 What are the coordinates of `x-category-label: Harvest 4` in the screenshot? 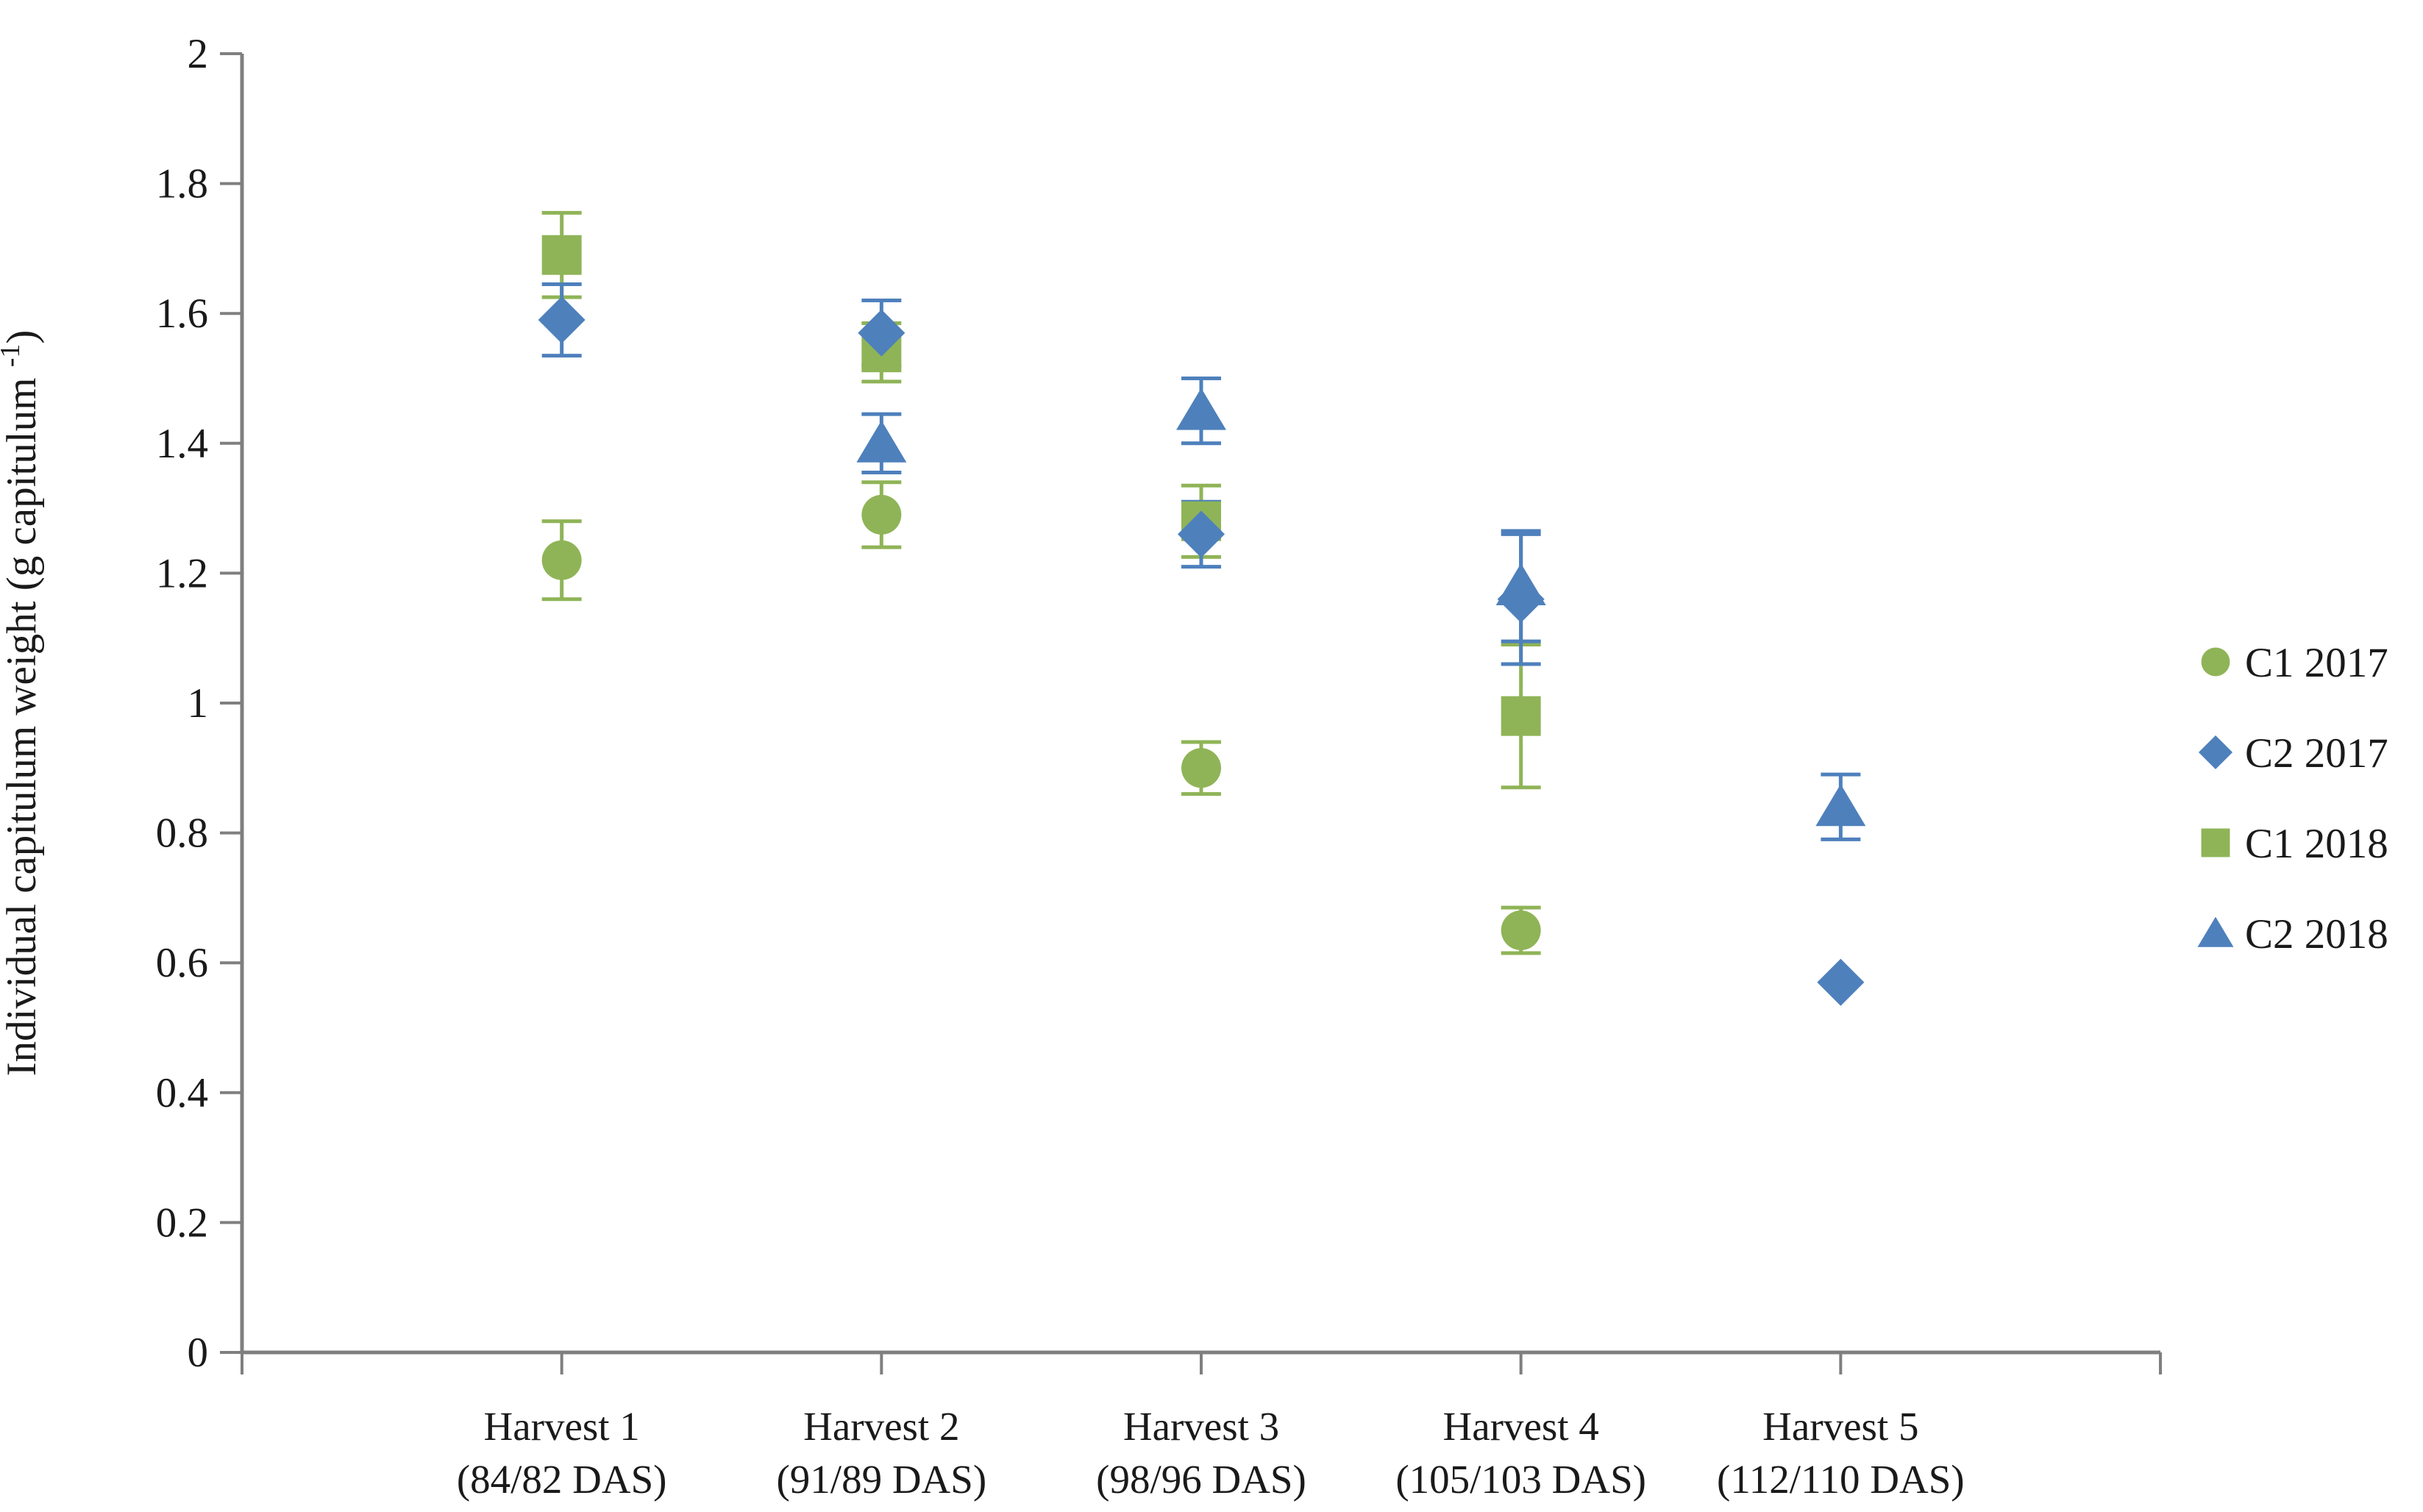 It's located at (1521, 1426).